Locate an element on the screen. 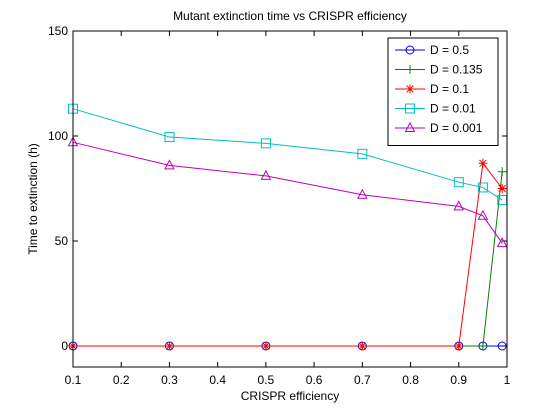 The height and width of the screenshot is (414, 560). legend-label: D = 0.001 is located at coordinates (456, 128).